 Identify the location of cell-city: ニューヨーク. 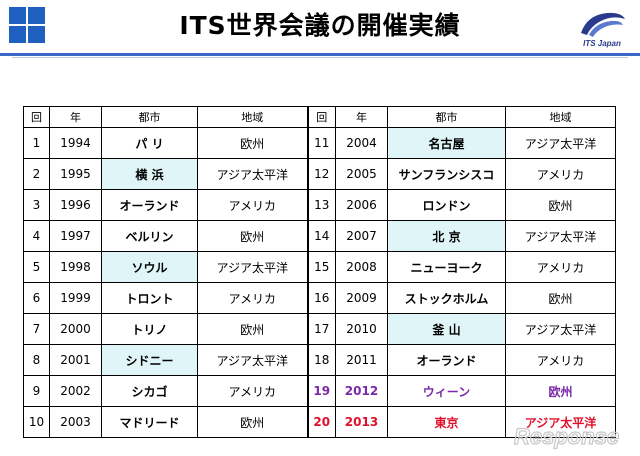
(446, 267).